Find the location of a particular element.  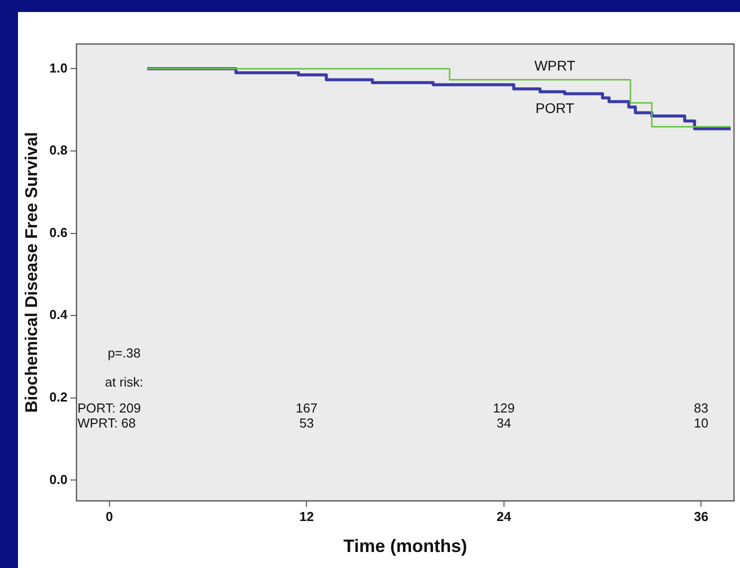

annotation: PORT: 209 is located at coordinates (109, 408).